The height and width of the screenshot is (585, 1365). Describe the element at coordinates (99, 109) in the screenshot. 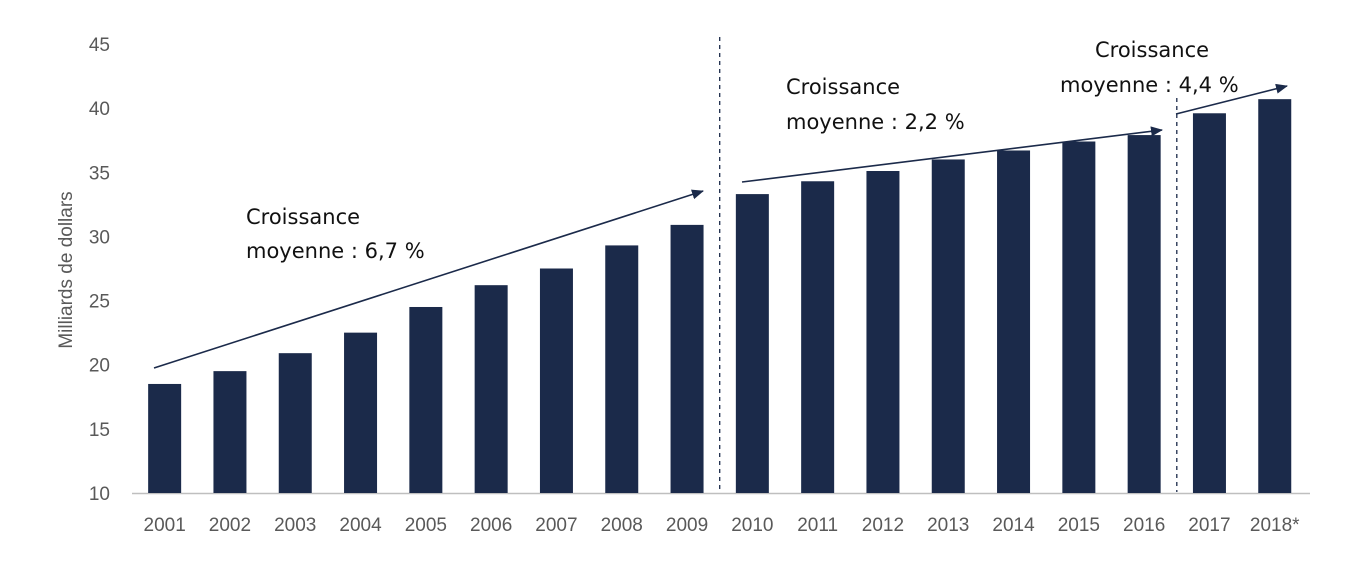

I see `y-tick-label: 40` at that location.